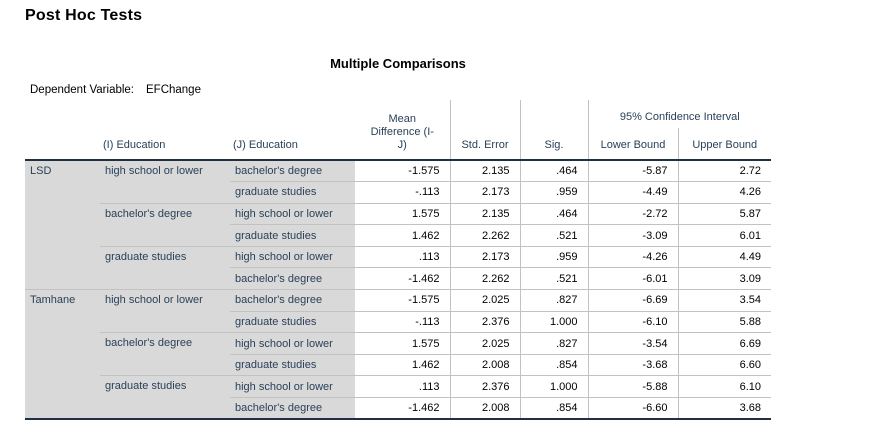  I want to click on page-title: Post Hoc Tests, so click(84, 15).